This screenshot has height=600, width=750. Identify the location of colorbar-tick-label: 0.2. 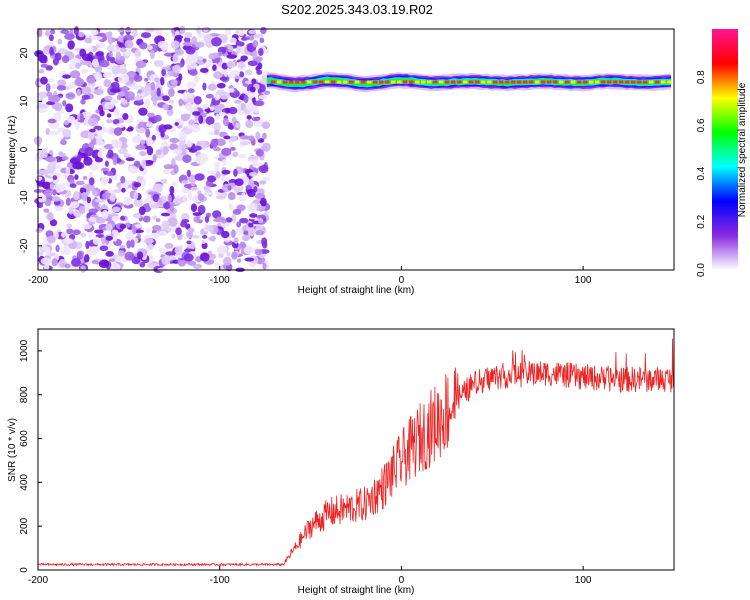
(701, 221).